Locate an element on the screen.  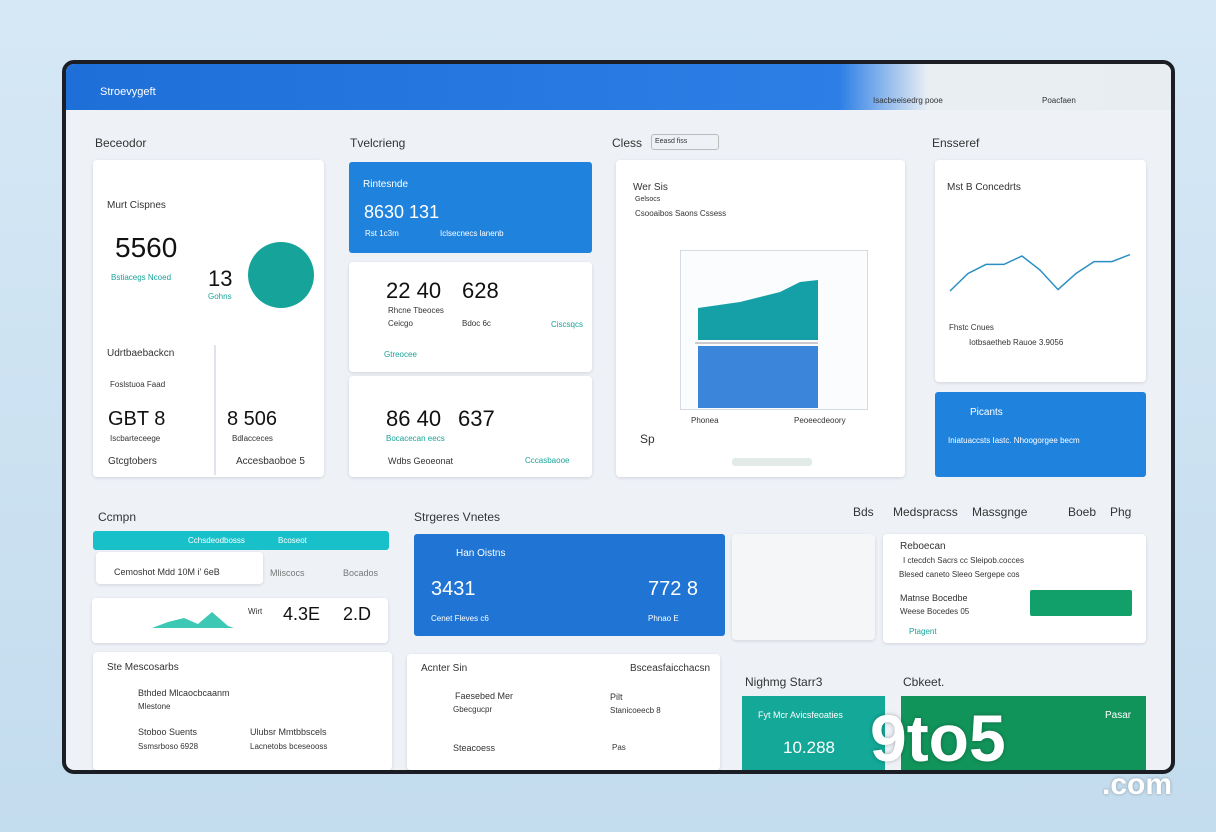
card-title: Mst B Concedrts is located at coordinates (984, 187).